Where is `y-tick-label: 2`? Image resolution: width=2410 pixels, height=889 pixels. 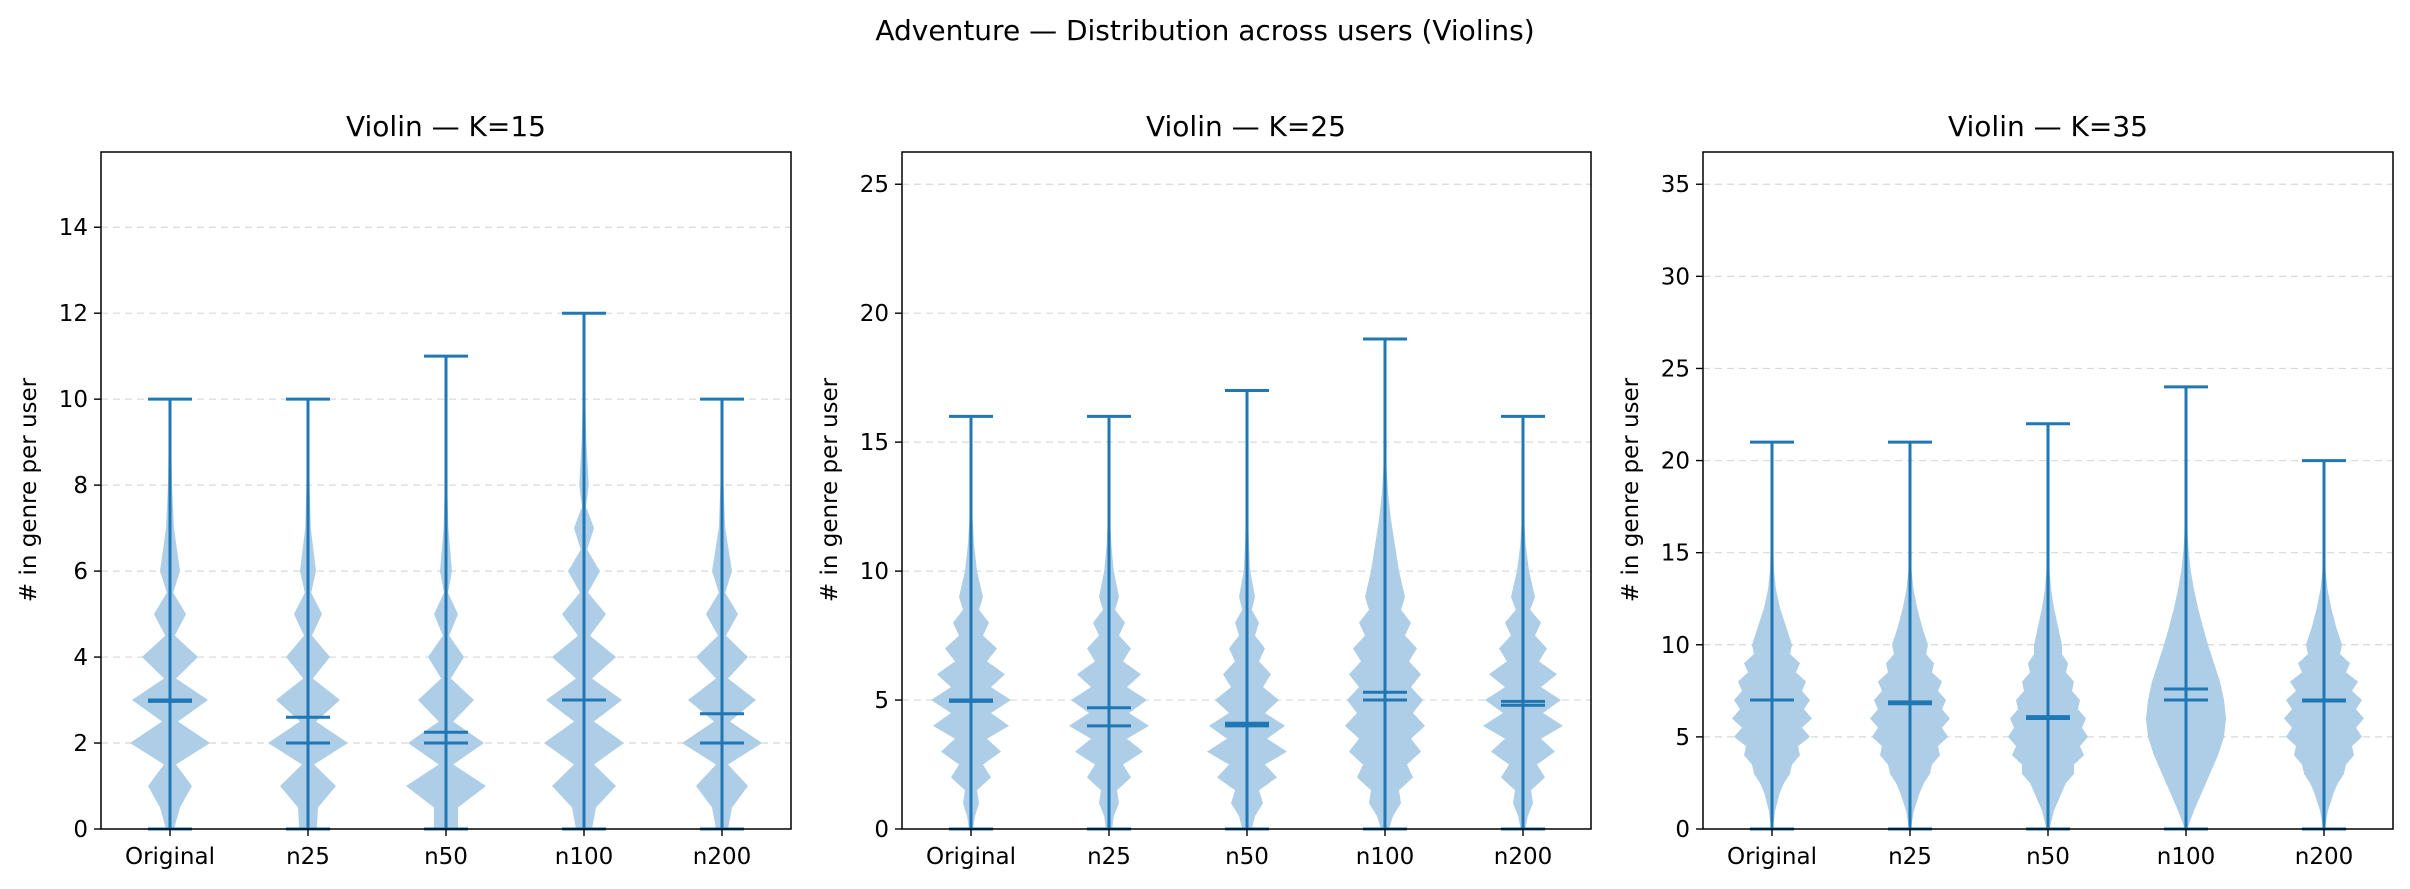 y-tick-label: 2 is located at coordinates (80, 744).